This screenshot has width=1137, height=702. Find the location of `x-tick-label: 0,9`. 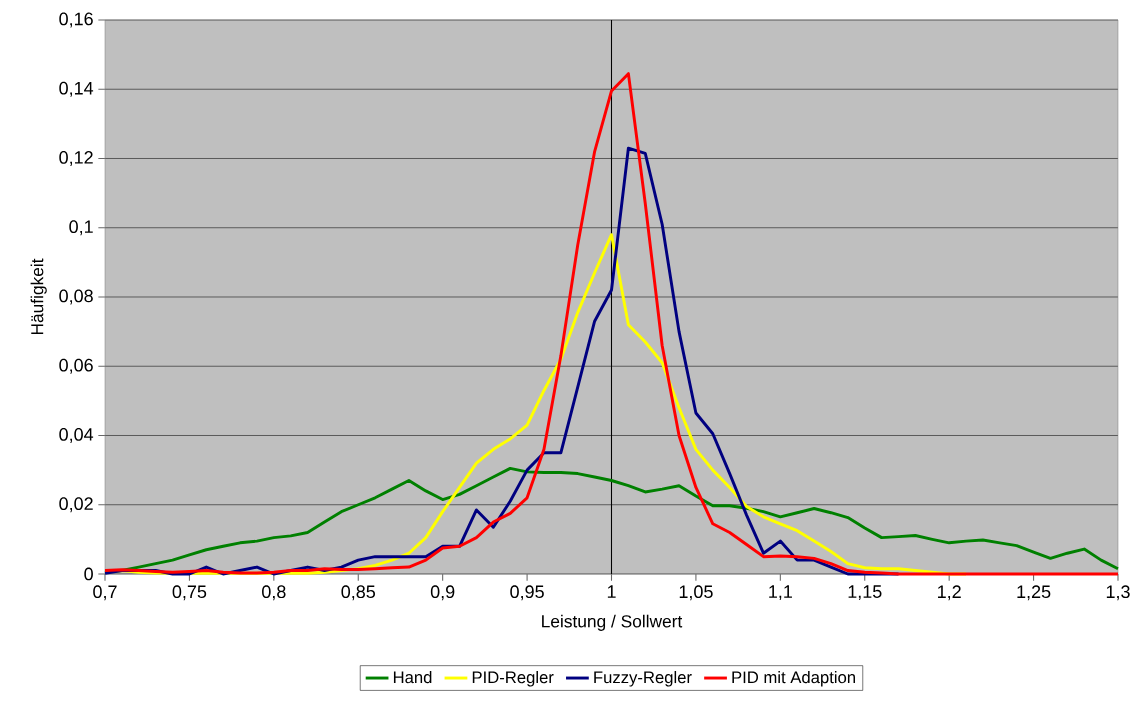

x-tick-label: 0,9 is located at coordinates (442, 593).